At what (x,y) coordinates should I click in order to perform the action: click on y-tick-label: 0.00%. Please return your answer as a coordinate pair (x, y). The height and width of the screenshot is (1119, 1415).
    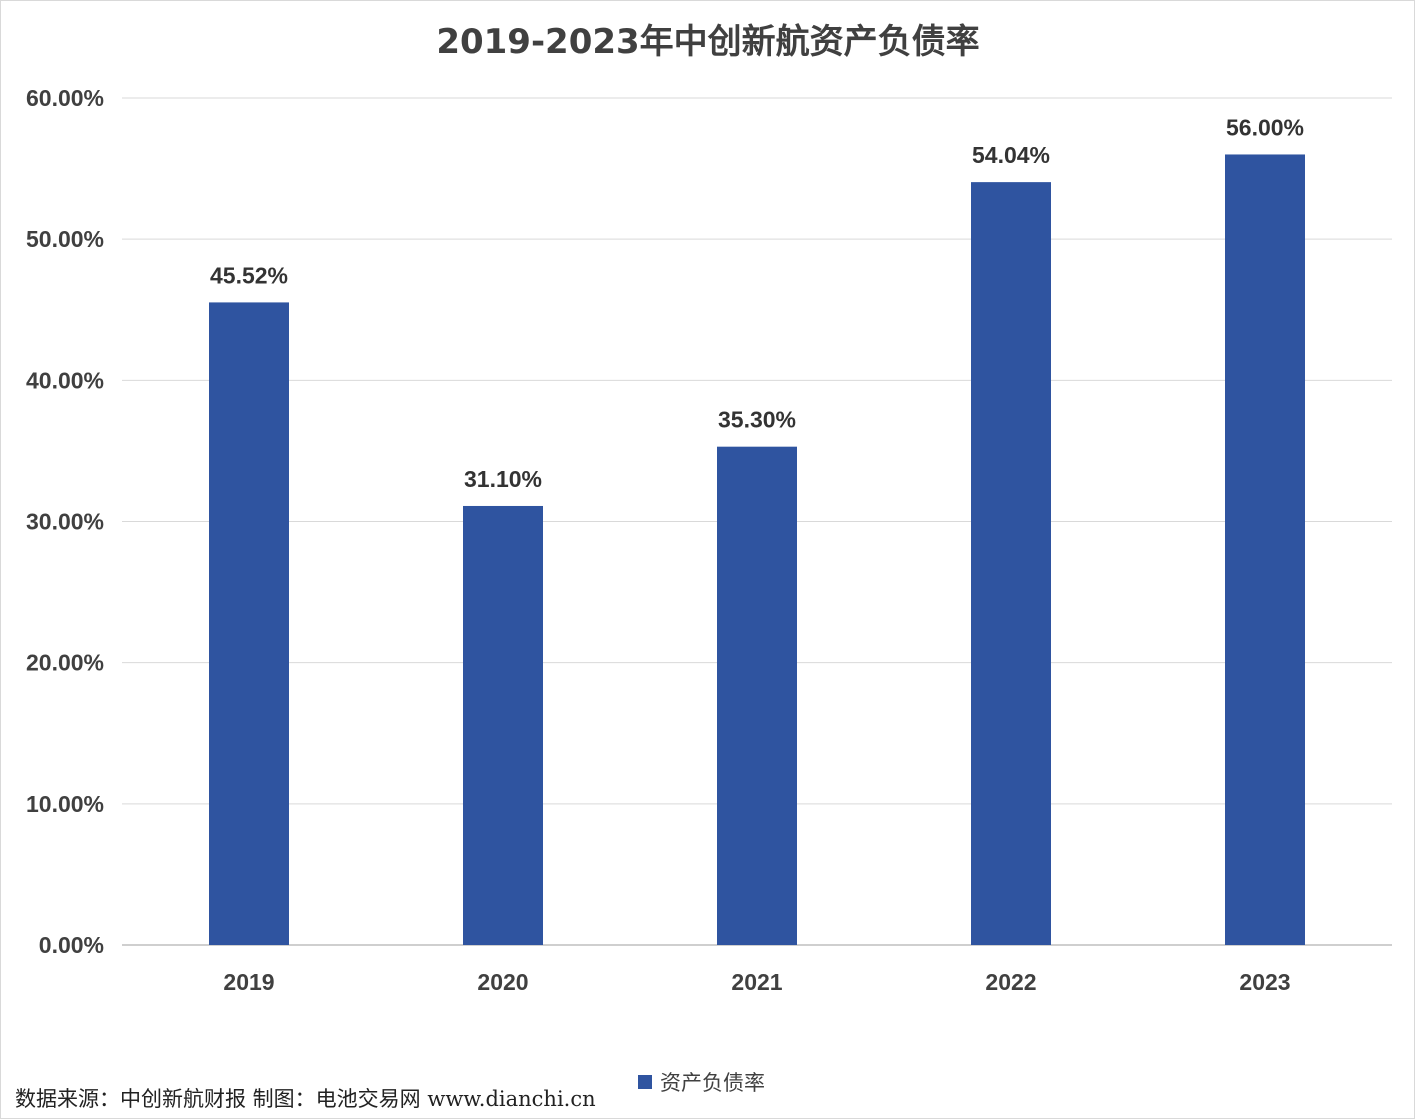
    Looking at the image, I should click on (71, 945).